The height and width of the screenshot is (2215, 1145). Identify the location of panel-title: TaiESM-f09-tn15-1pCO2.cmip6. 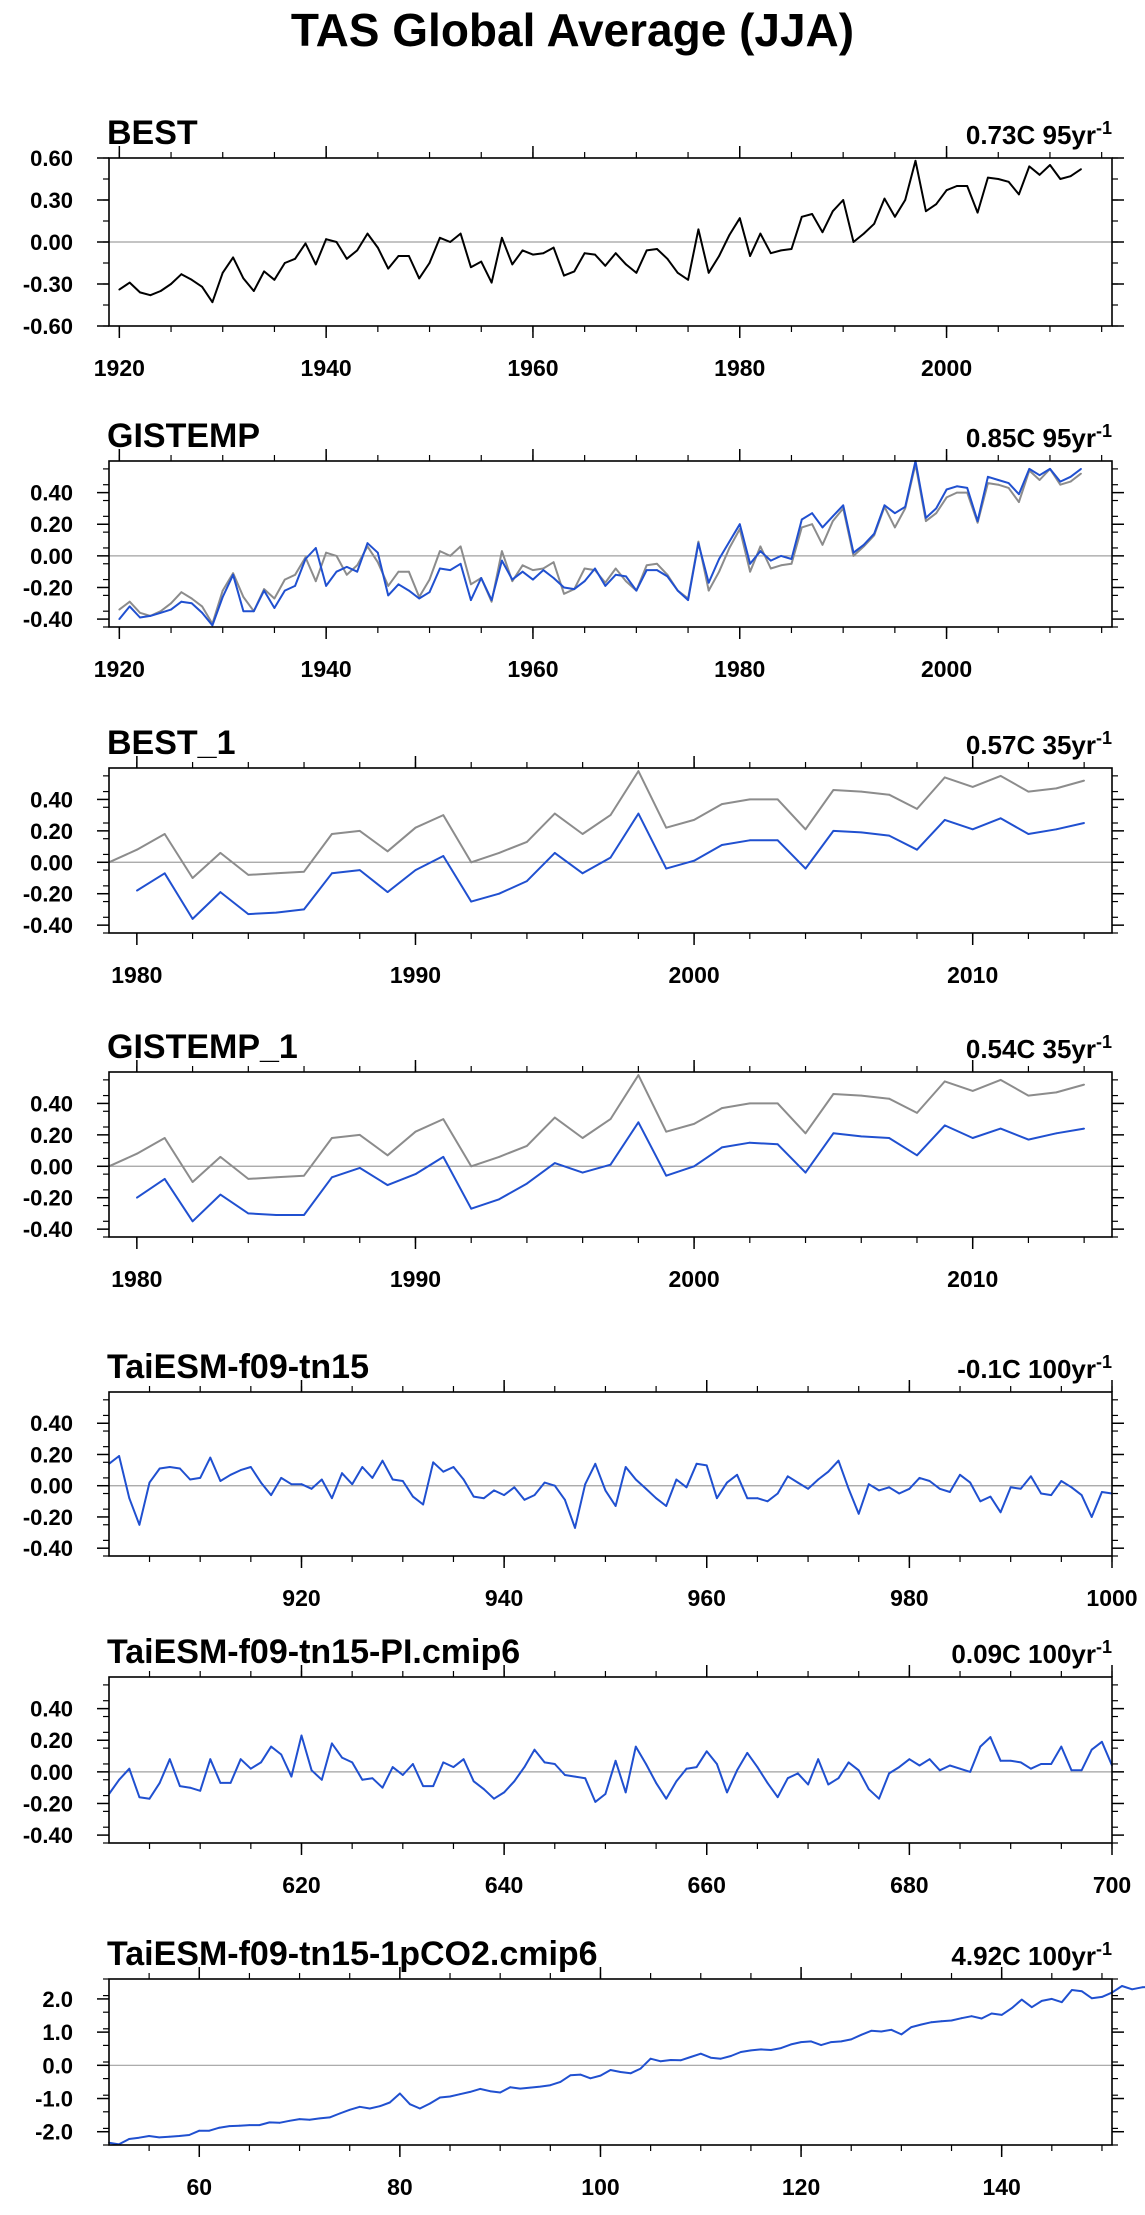
(352, 1954).